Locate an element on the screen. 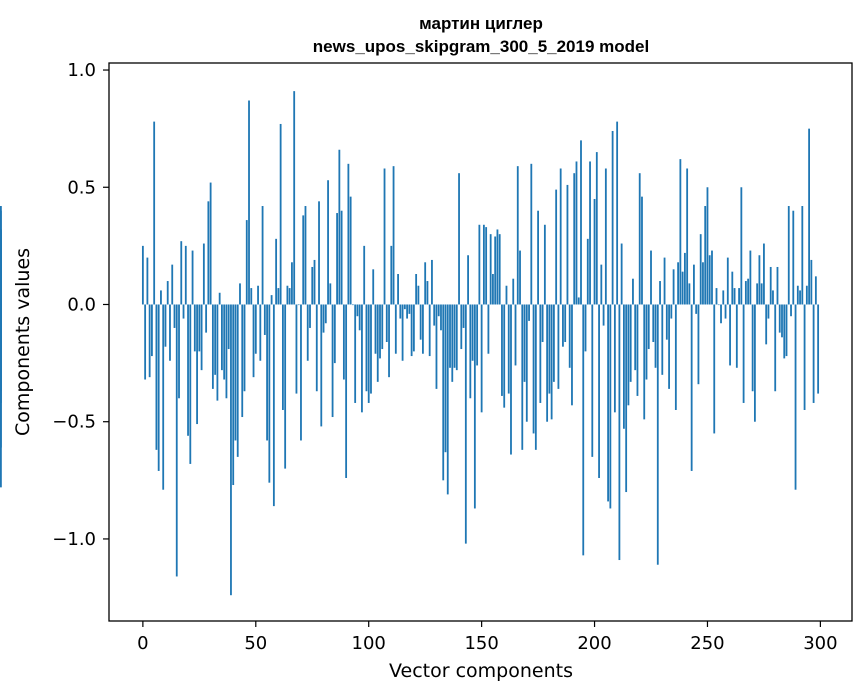 This screenshot has width=867, height=696. x-axis-ticks: 0 50 100 150 200 250 300 is located at coordinates (487, 637).